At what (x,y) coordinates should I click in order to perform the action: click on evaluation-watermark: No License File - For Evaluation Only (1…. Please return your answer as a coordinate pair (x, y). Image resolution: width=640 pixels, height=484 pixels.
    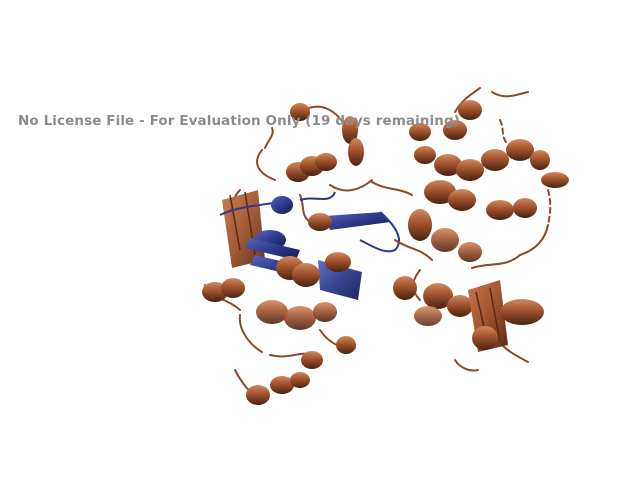
    Looking at the image, I should click on (239, 121).